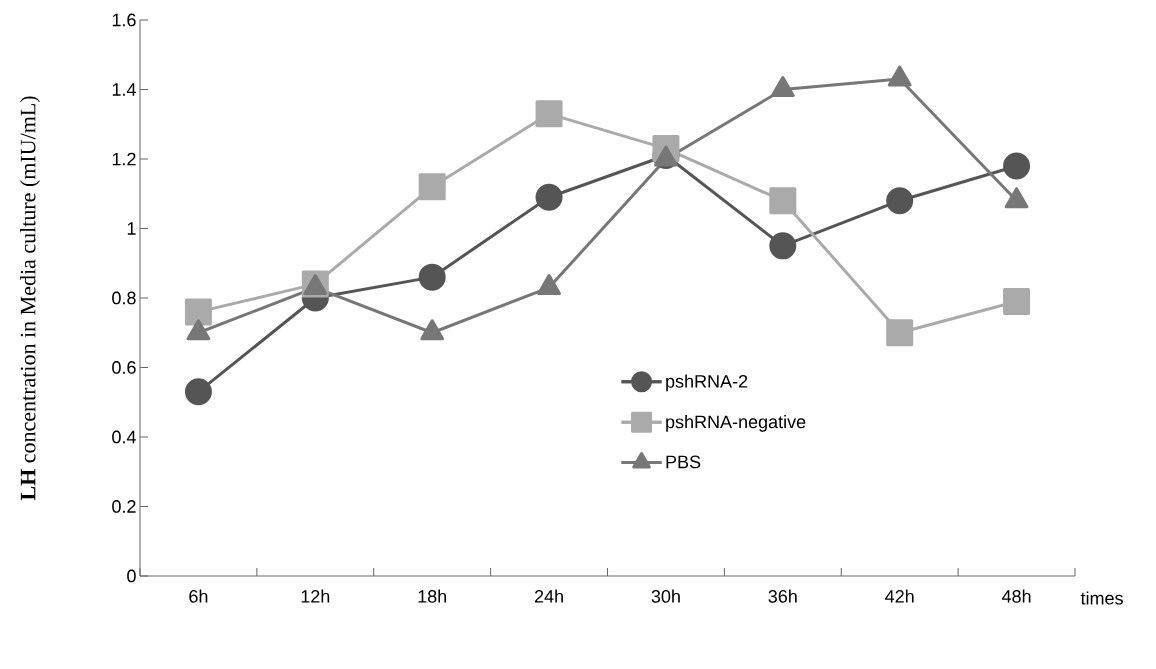  What do you see at coordinates (782, 596) in the screenshot?
I see `x-tick-label: 36h` at bounding box center [782, 596].